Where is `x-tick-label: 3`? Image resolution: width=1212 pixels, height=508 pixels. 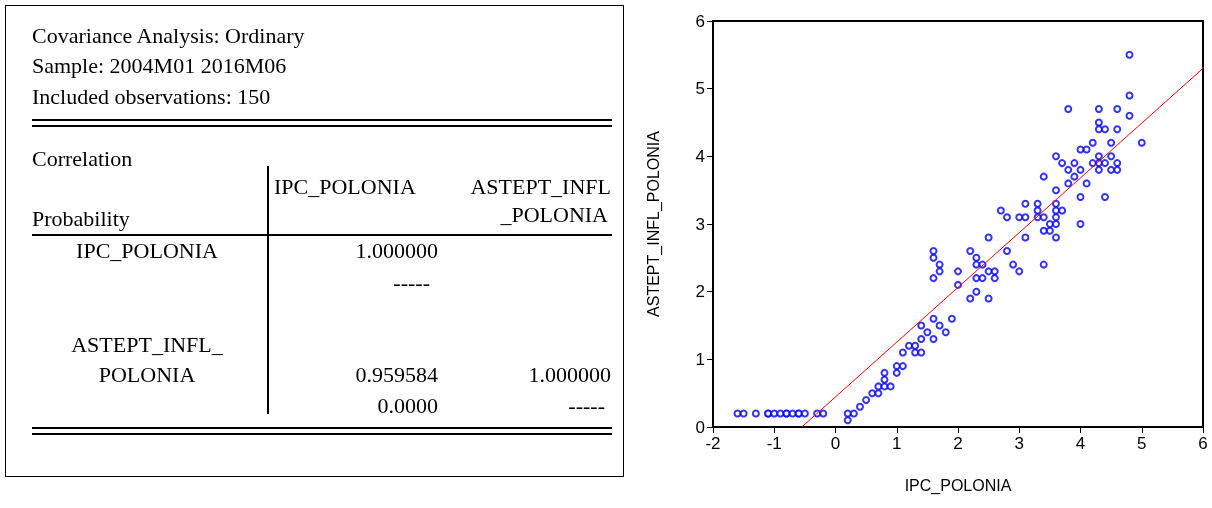 x-tick-label: 3 is located at coordinates (1019, 443).